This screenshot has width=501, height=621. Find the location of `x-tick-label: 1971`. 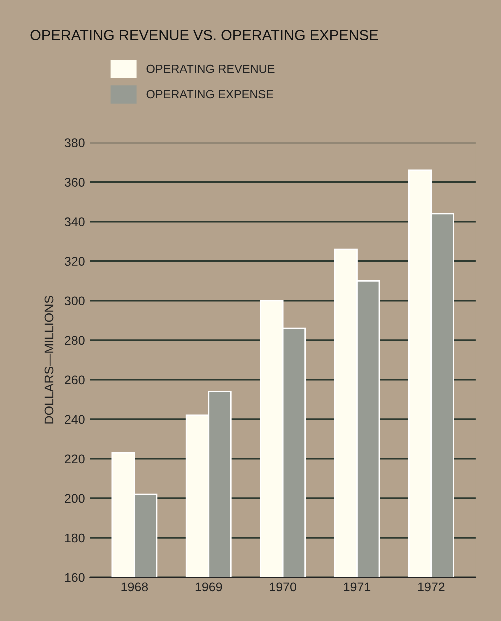

x-tick-label: 1971 is located at coordinates (357, 587).